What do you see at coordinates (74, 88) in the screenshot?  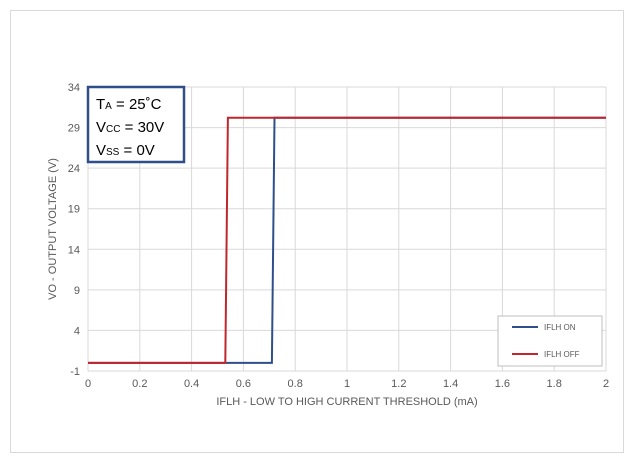 I see `y-tick-label: 34` at bounding box center [74, 88].